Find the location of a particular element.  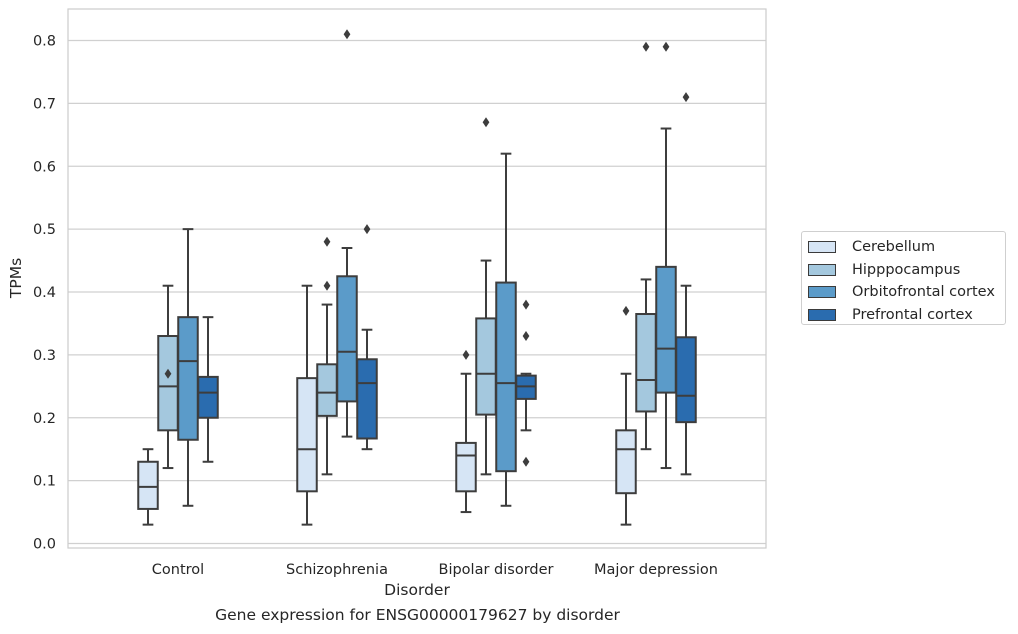

x-tick-label: Control is located at coordinates (178, 570).